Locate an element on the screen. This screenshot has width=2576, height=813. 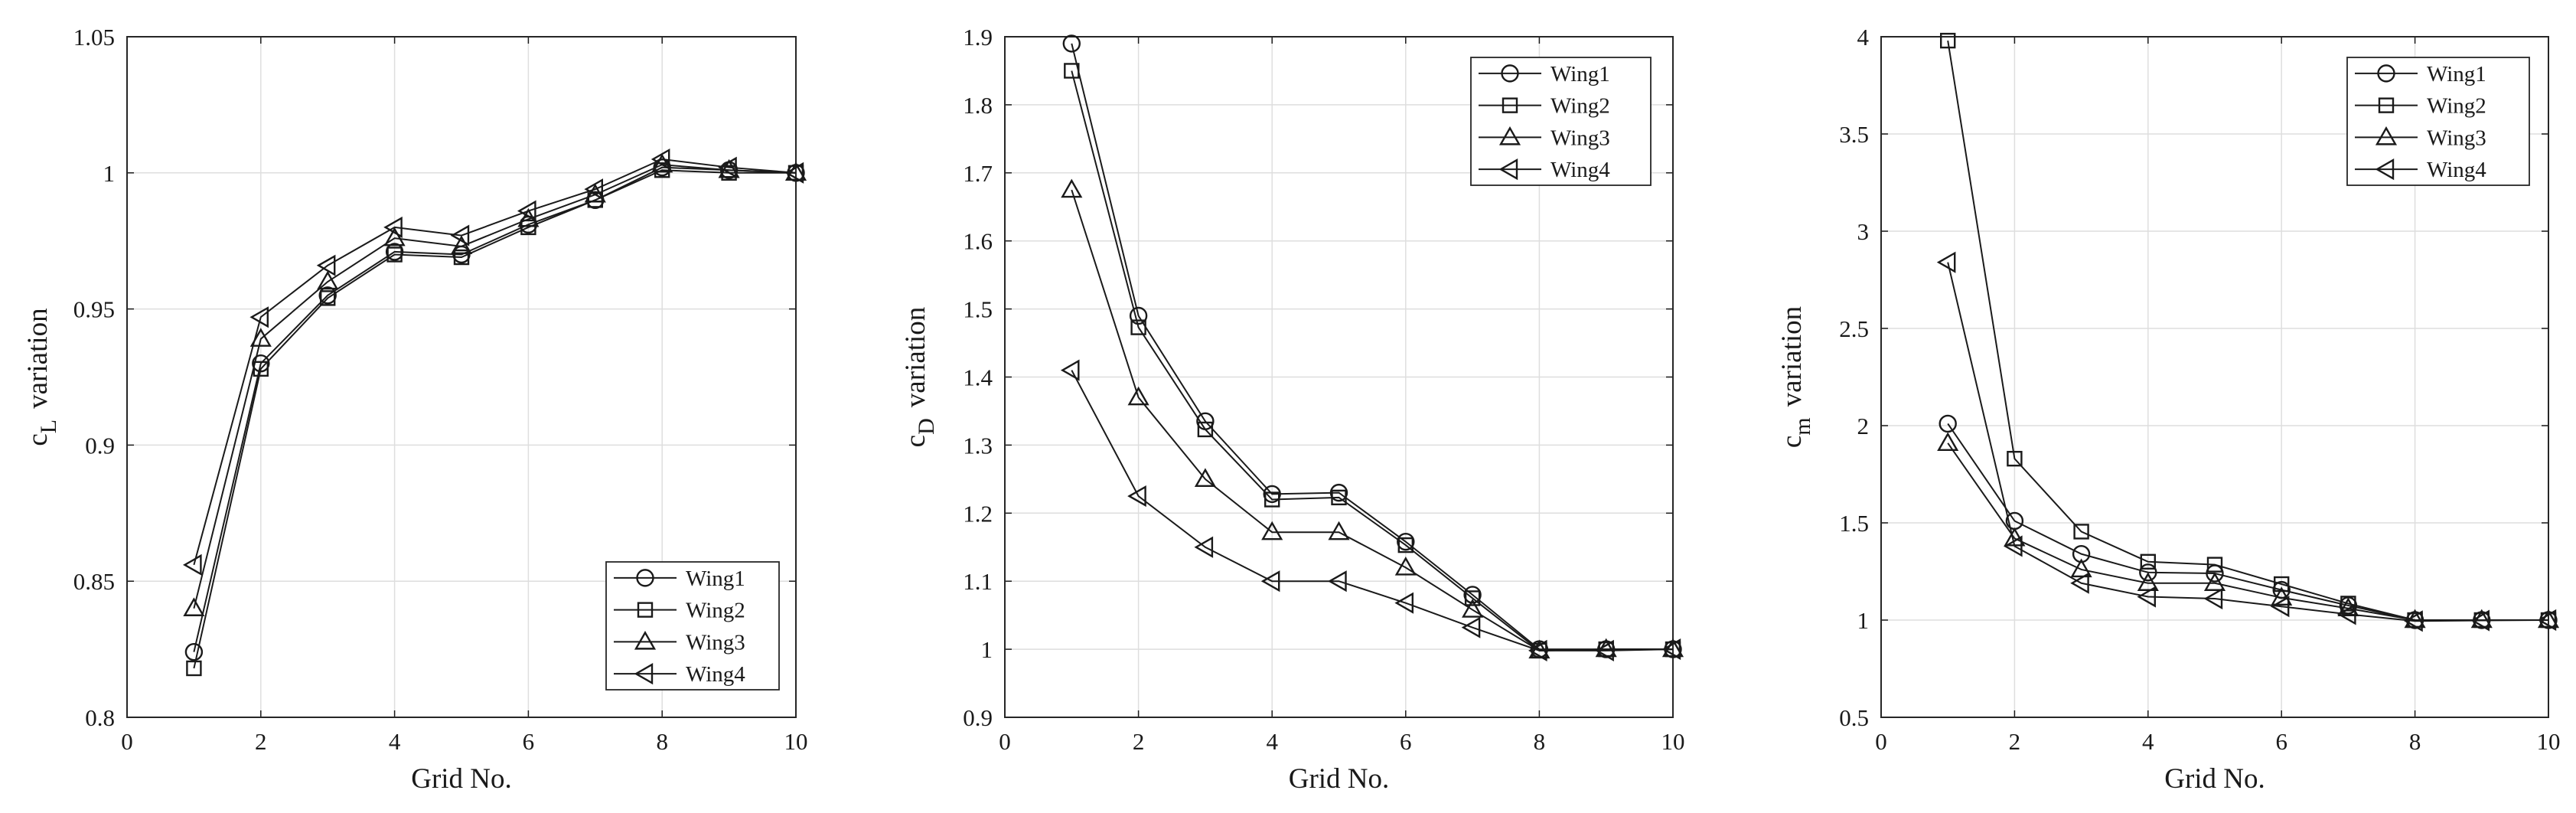
x-tick-label: 6 is located at coordinates (1406, 742).